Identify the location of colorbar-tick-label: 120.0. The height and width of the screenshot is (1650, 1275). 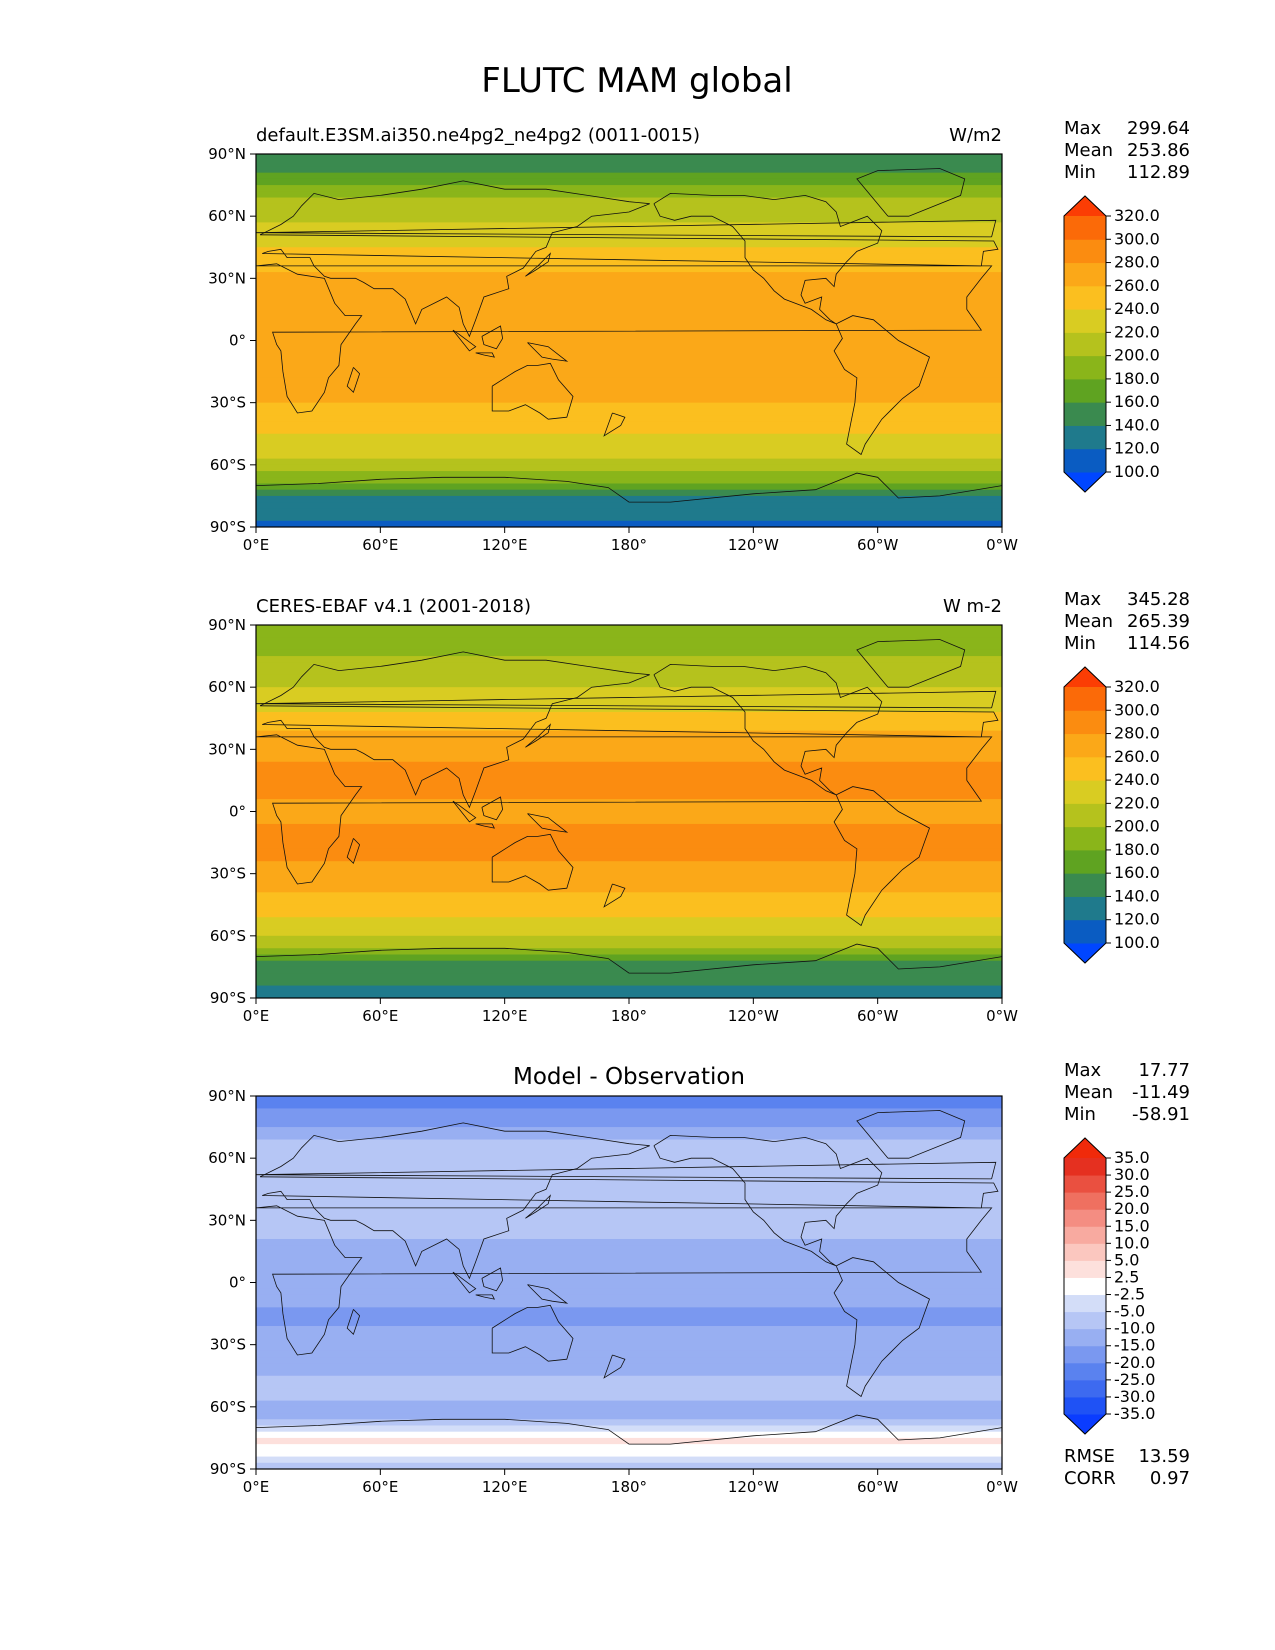
(1137, 448).